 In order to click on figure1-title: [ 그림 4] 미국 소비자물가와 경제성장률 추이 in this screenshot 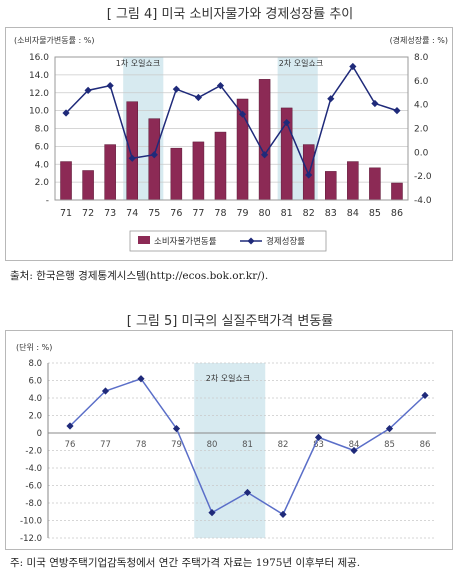, I will do `click(230, 14)`.